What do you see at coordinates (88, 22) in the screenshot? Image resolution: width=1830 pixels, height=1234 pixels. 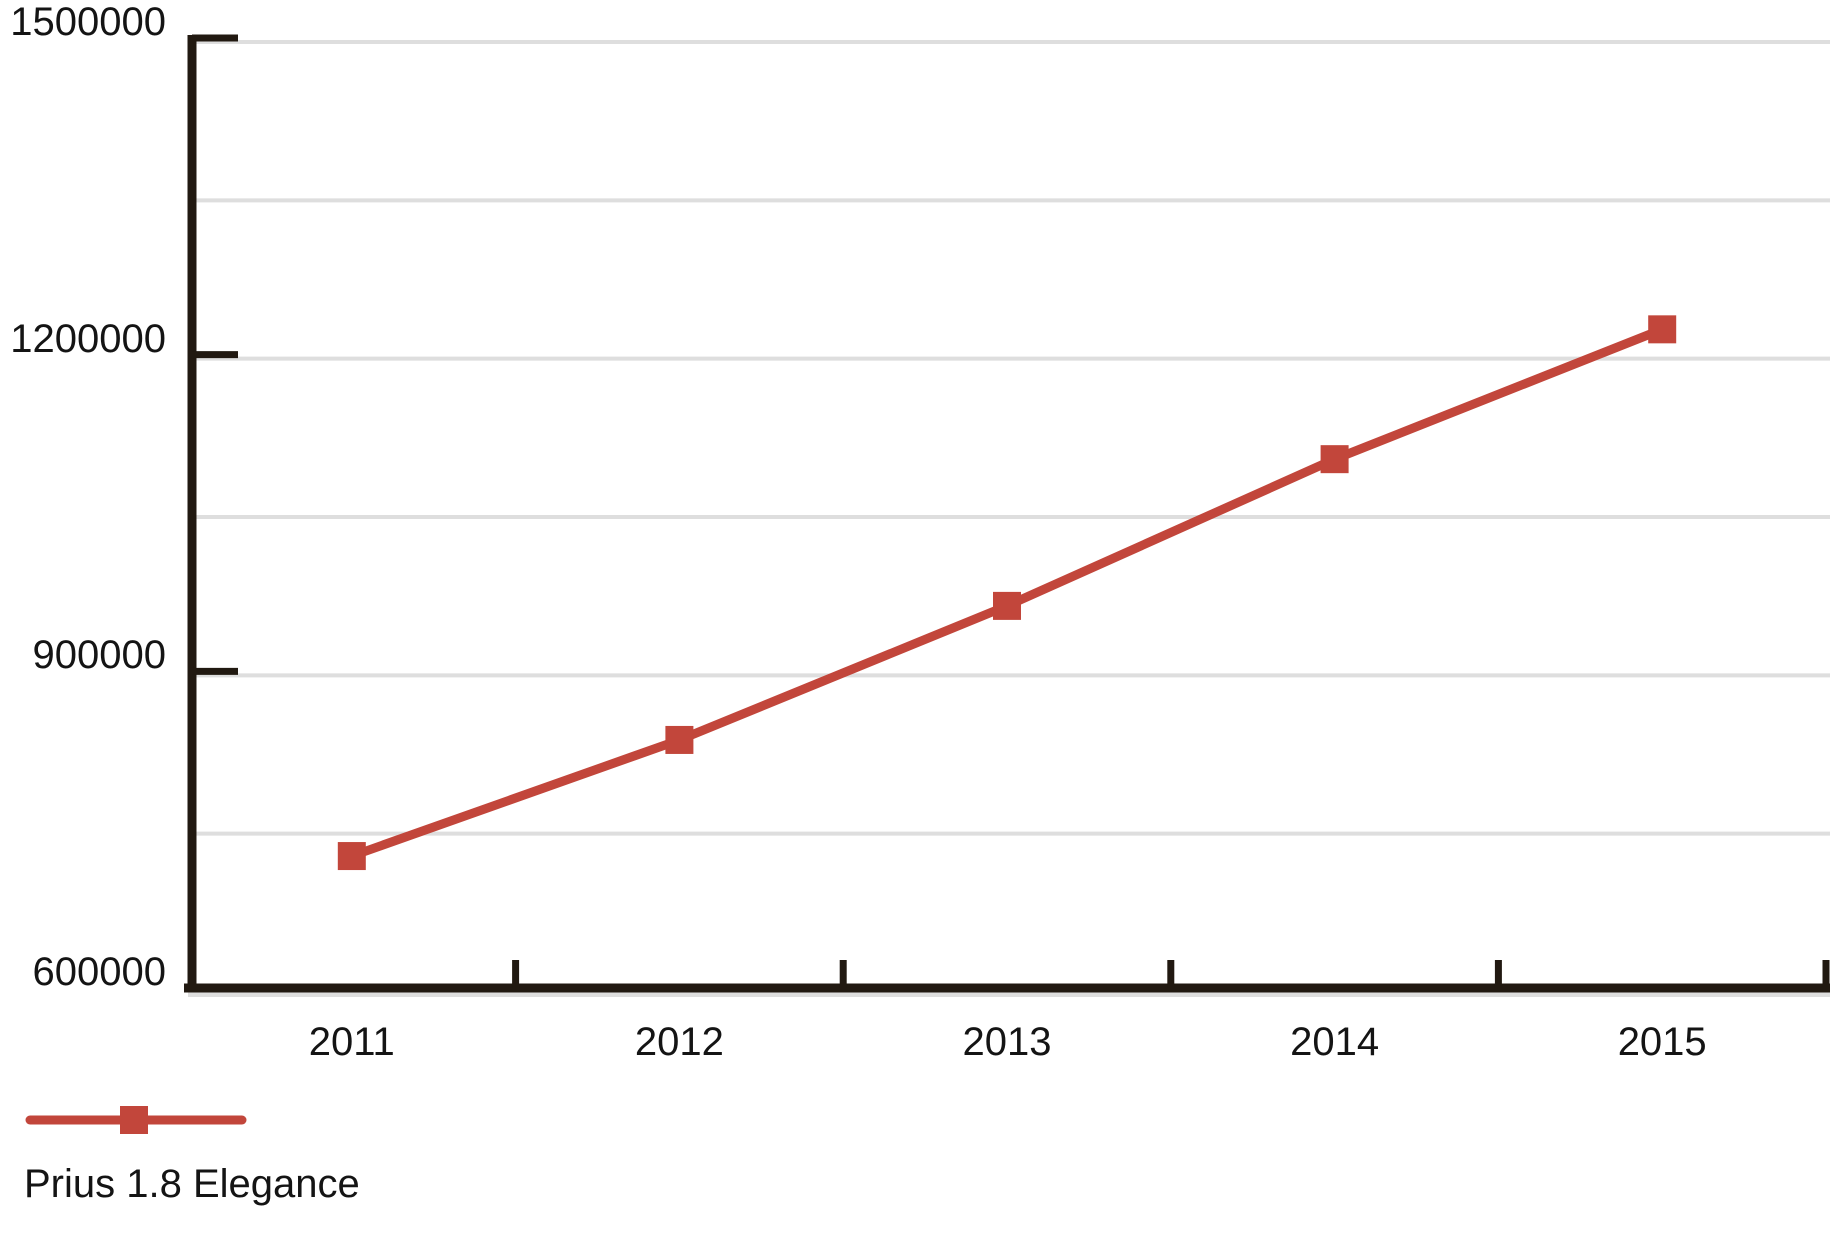 I see `y-axis-tick-label: 1500000` at bounding box center [88, 22].